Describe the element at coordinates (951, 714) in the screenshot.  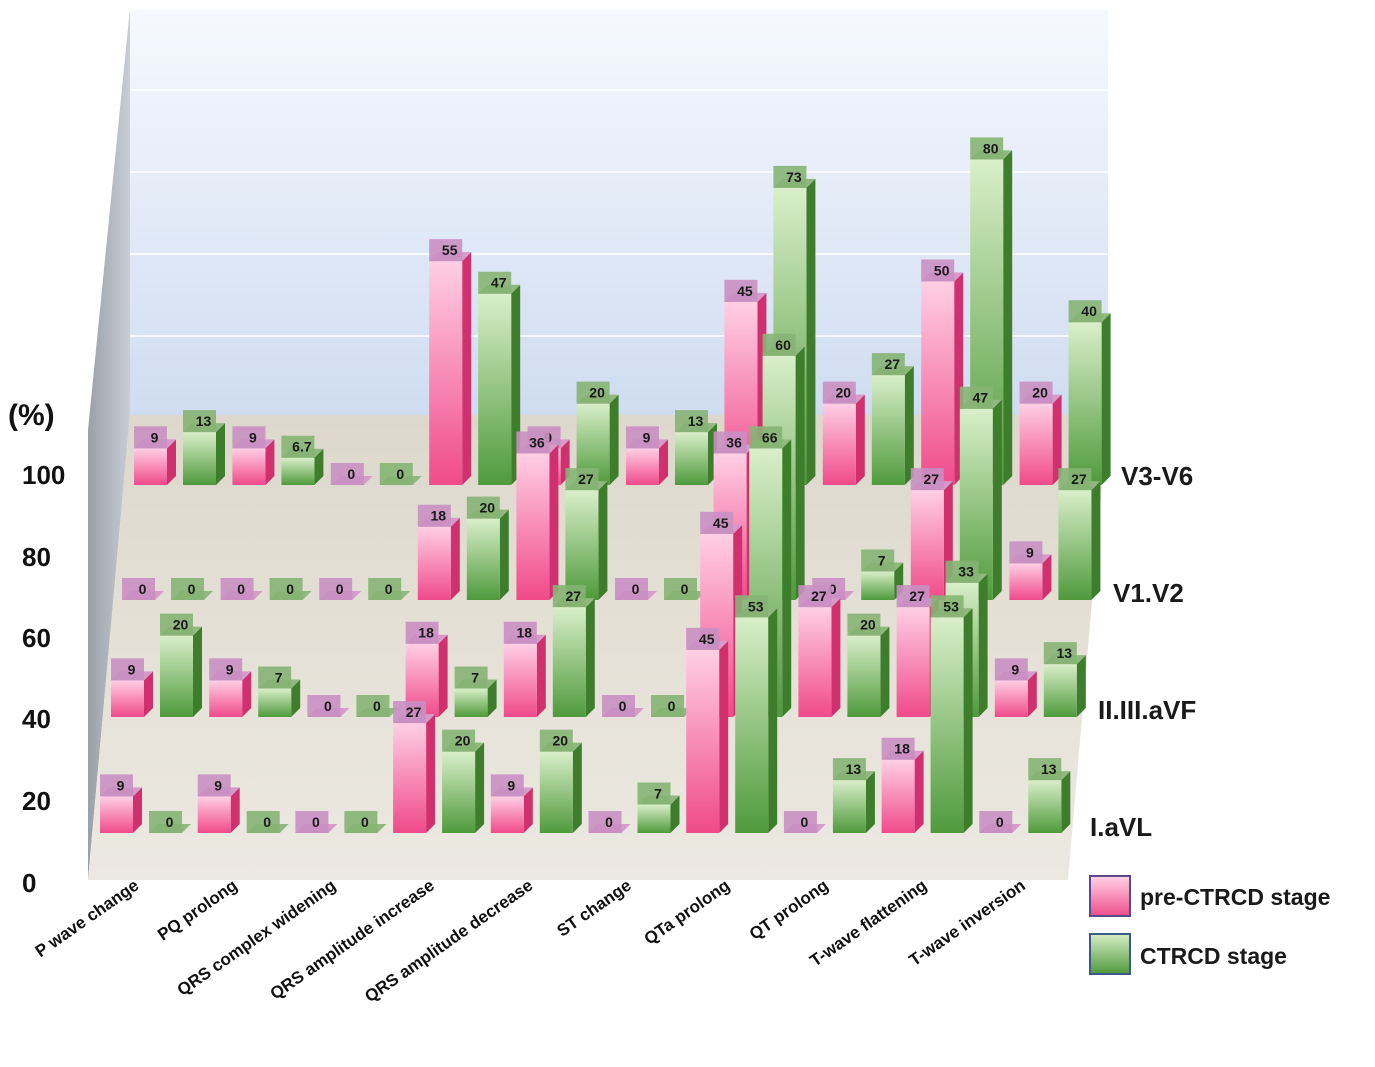
I see `bar-ctrcd: 53` at that location.